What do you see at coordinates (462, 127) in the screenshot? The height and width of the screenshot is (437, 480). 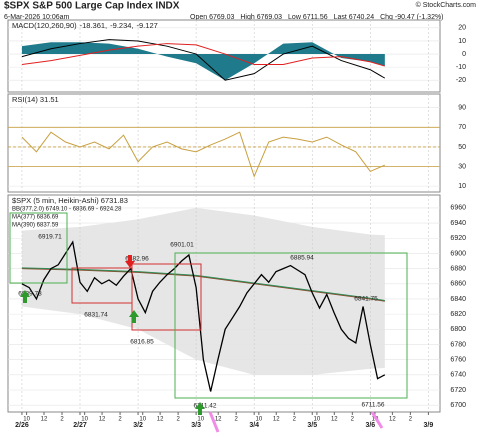 I see `y-tick-label: 70` at bounding box center [462, 127].